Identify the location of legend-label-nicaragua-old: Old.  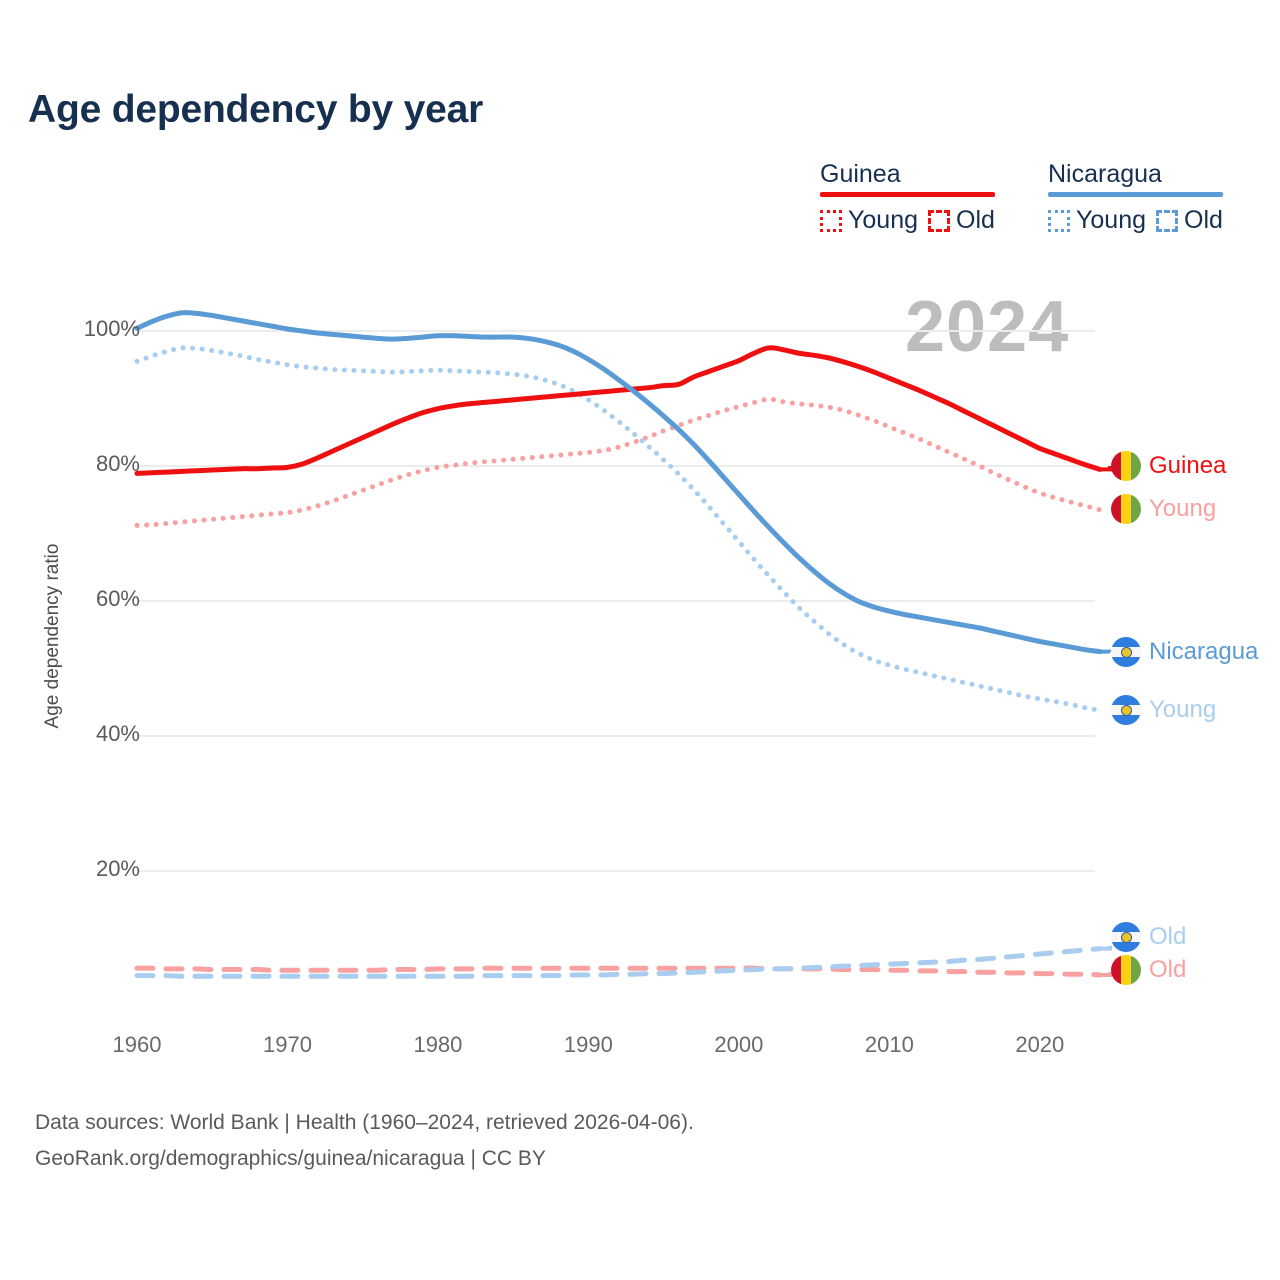
(1203, 220).